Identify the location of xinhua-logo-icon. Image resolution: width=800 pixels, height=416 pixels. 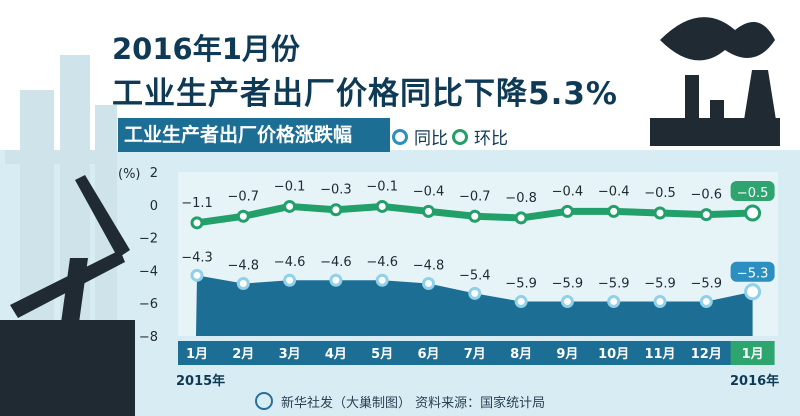
(263, 401).